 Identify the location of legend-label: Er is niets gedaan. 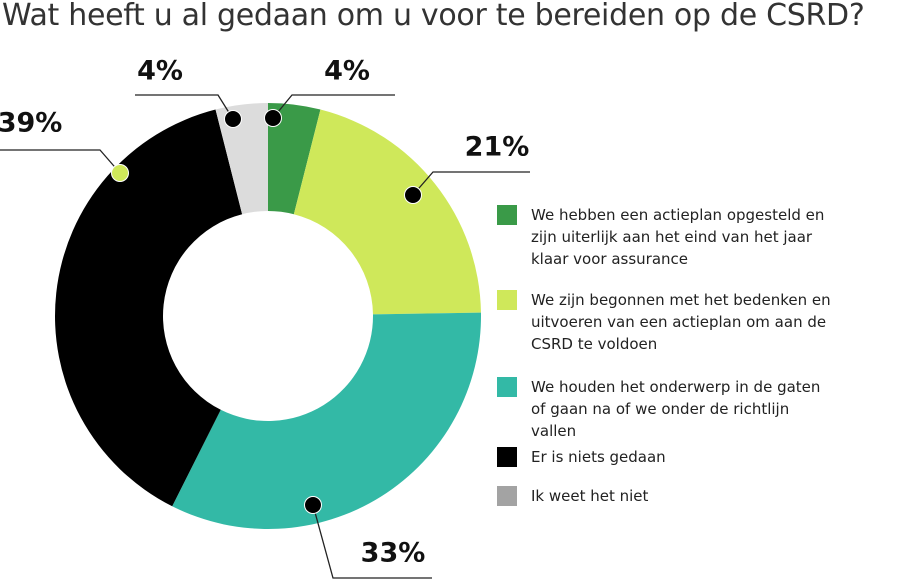
(598, 457).